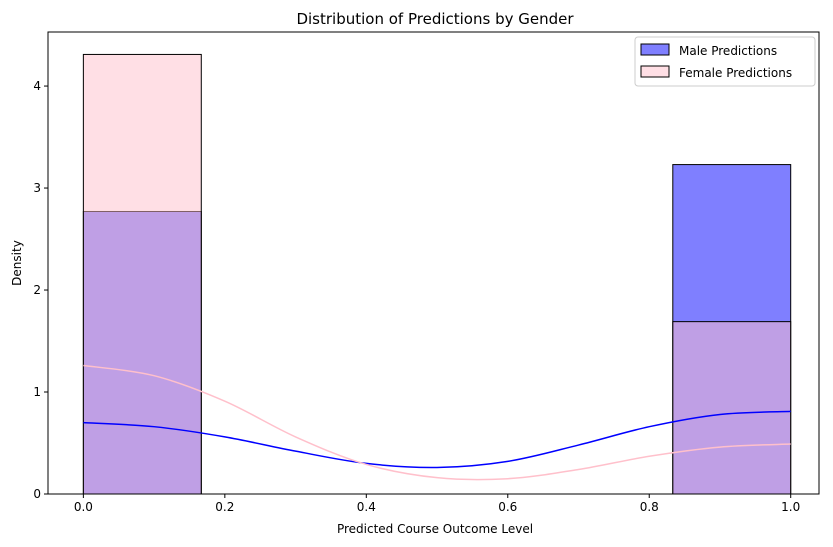 The height and width of the screenshot is (547, 833). Describe the element at coordinates (37, 188) in the screenshot. I see `y-tick-label: 3` at that location.